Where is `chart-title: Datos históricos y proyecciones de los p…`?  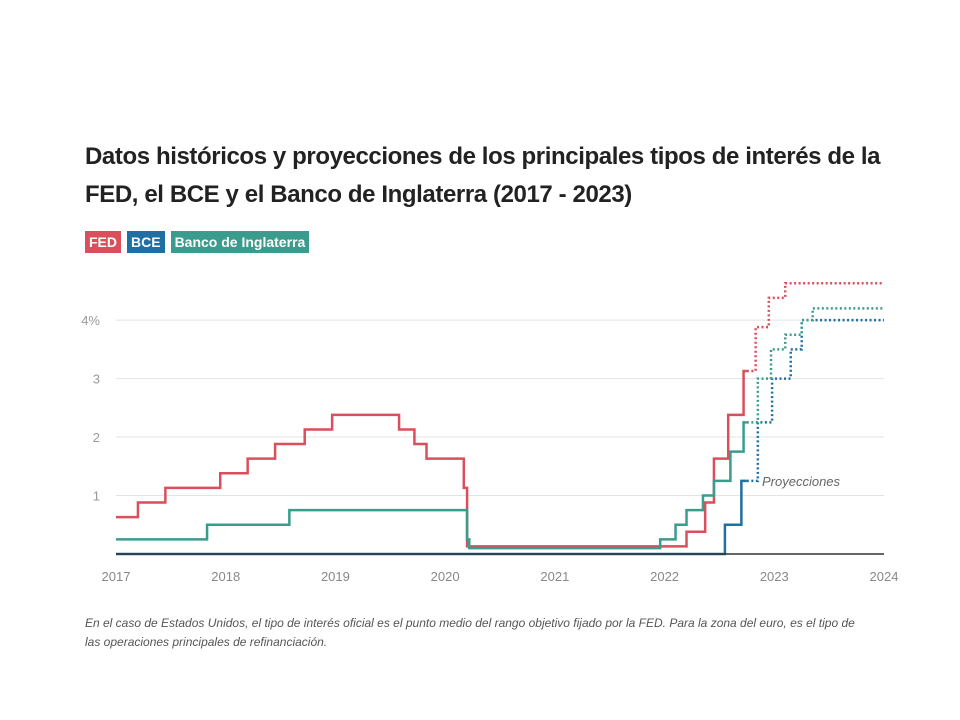 chart-title: Datos históricos y proyecciones de los p… is located at coordinates (483, 175).